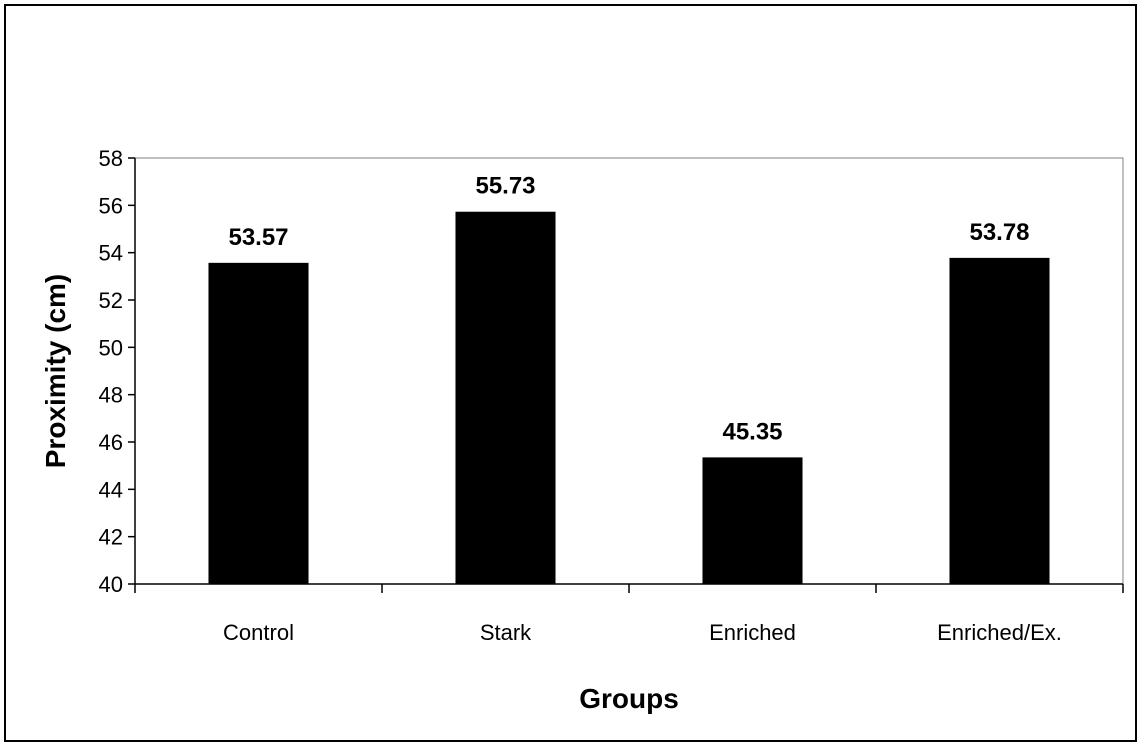 The width and height of the screenshot is (1141, 746). Describe the element at coordinates (752, 632) in the screenshot. I see `x-tick-label: Enriched` at that location.